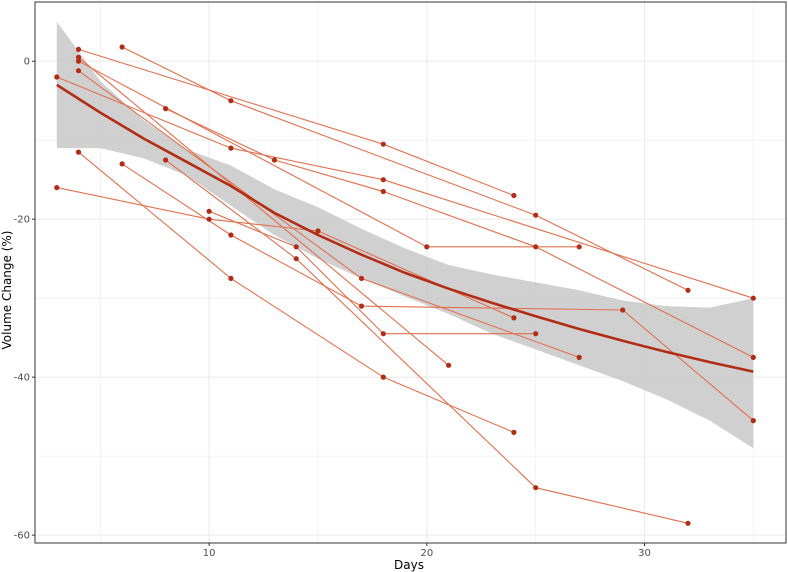  What do you see at coordinates (426, 553) in the screenshot?
I see `x-tick-label: 20` at bounding box center [426, 553].